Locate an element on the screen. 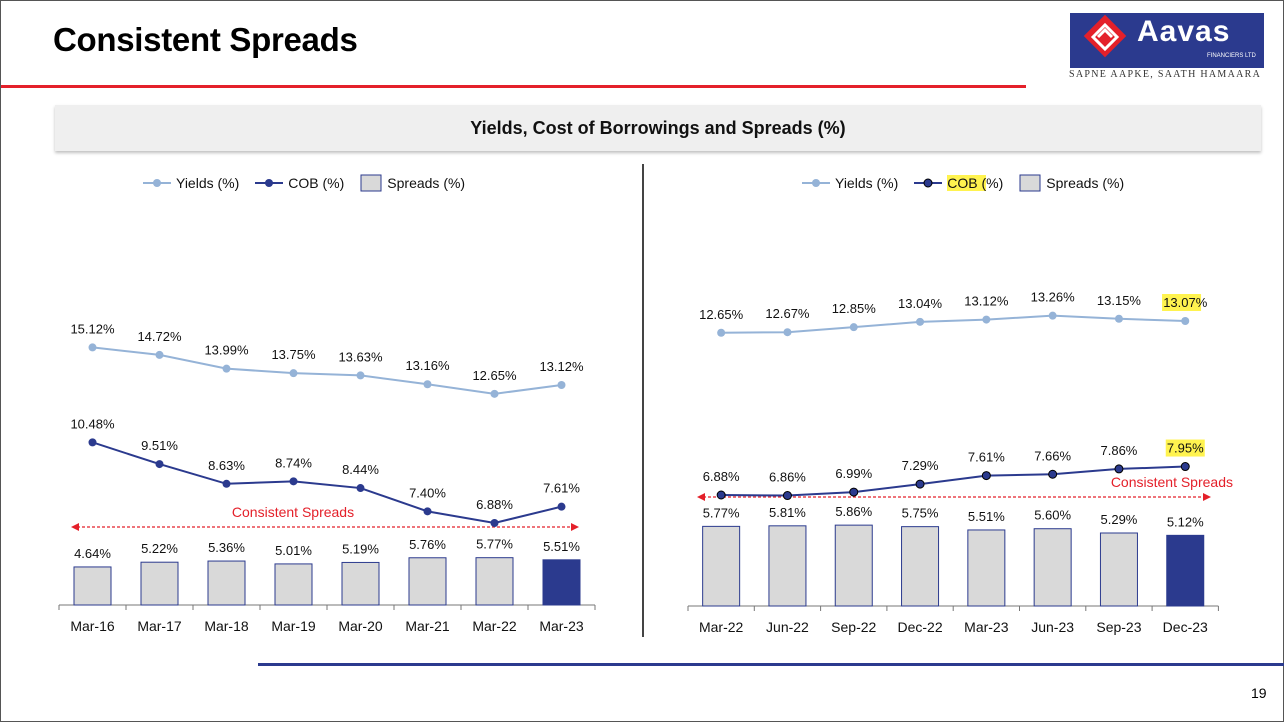  legend-yields-marker-icon is located at coordinates (816, 183).